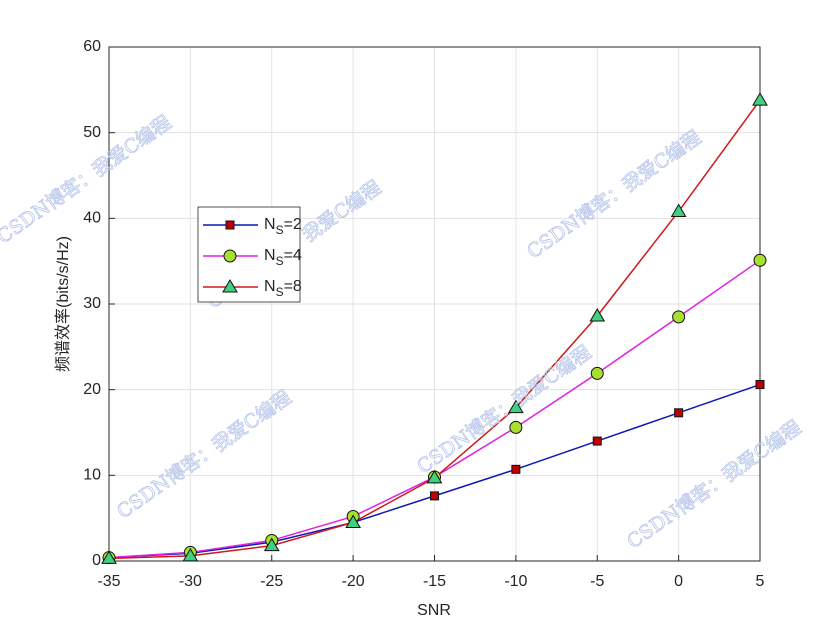 This screenshot has width=840, height=630. Describe the element at coordinates (96, 560) in the screenshot. I see `y-tick-label: 0` at that location.